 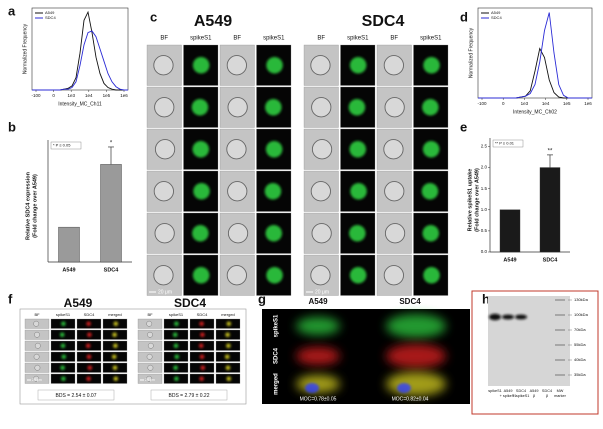 What do you see at coordinates (470, 200) in the screenshot?
I see `y-axis-label: Relative spikeS1 uptake` at bounding box center [470, 200].